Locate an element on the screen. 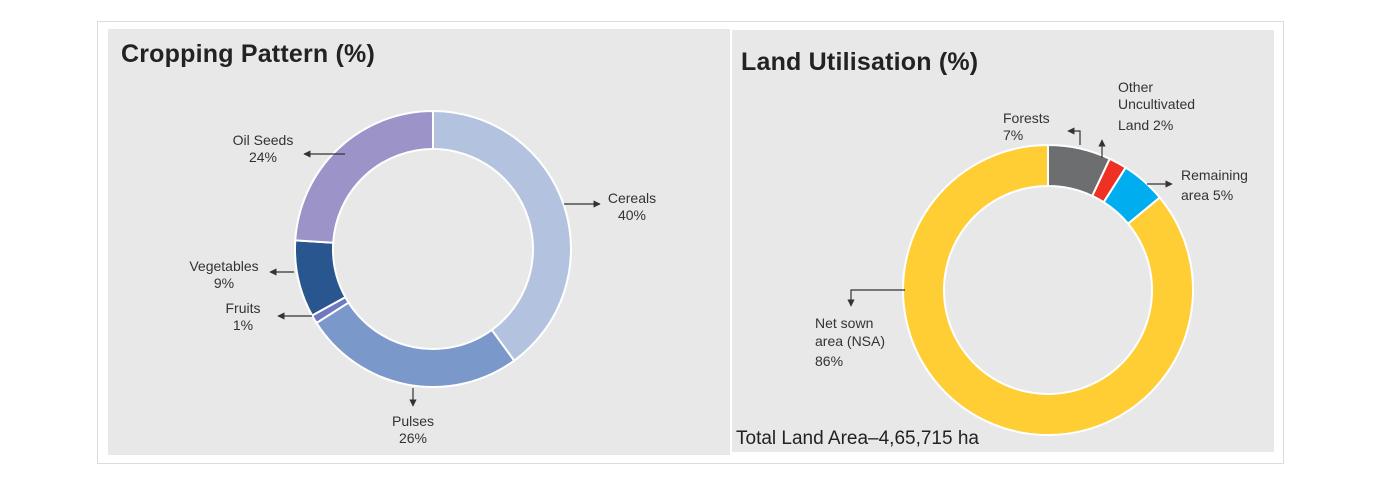  forests-name: Forests is located at coordinates (1026, 118).